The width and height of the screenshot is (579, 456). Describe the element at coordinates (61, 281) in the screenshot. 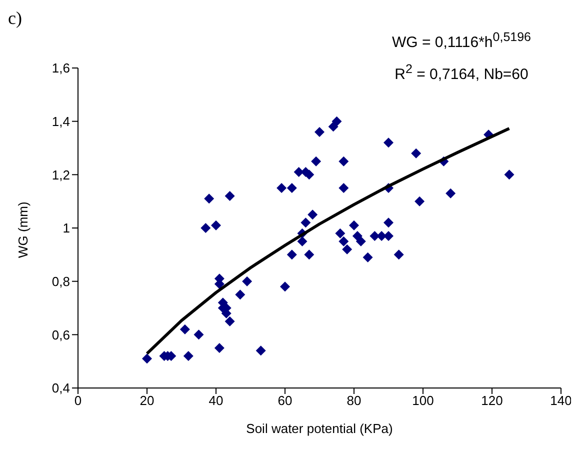

I see `y-tick-label: 0,8` at that location.